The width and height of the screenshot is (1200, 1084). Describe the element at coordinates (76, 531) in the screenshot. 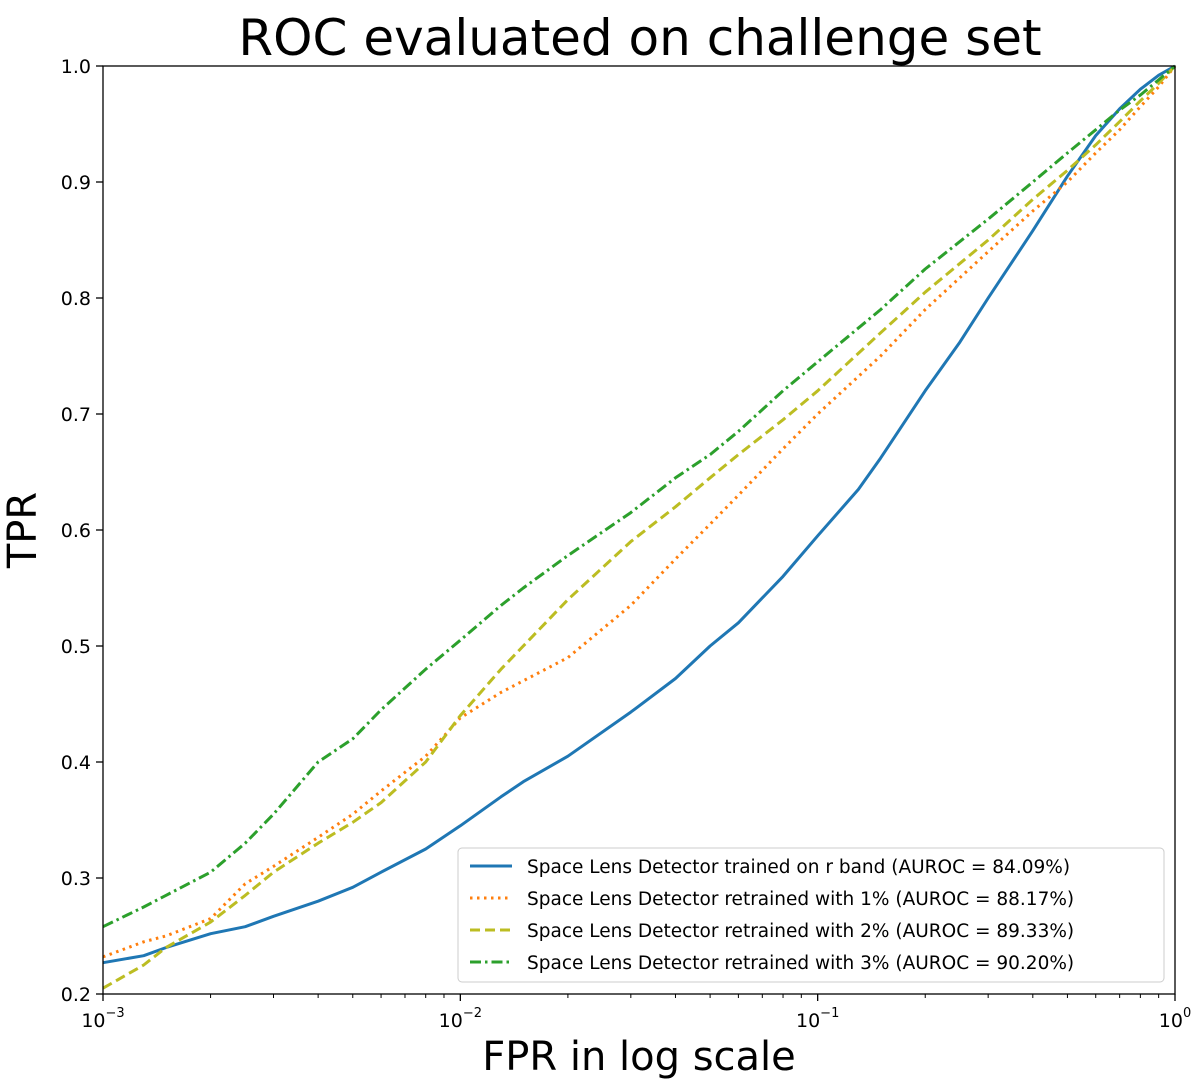

I see `y-tick-label: 0.6` at that location.